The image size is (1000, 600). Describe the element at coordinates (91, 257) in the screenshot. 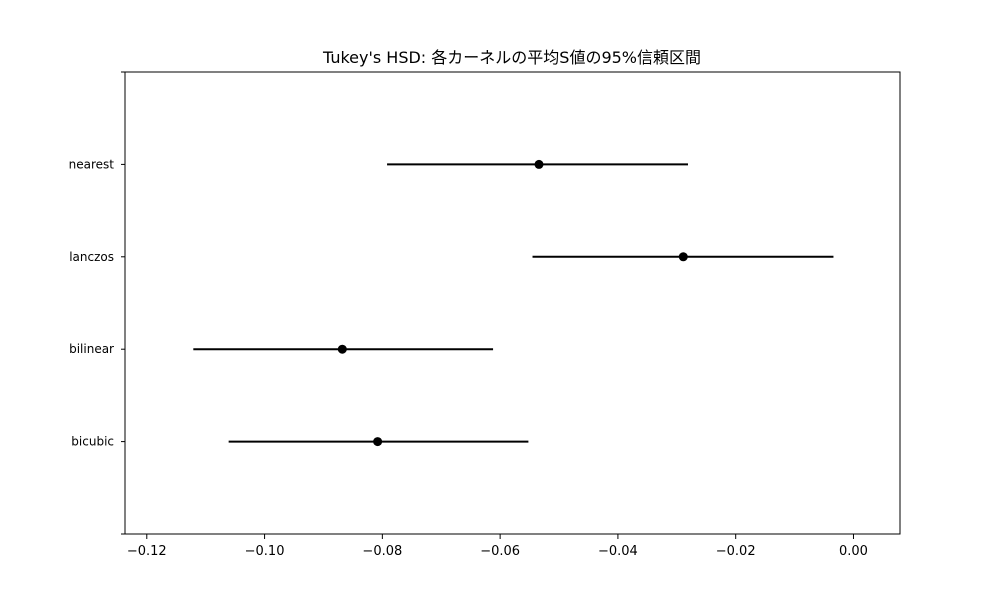

I see `y-tick-label: lanczos` at that location.